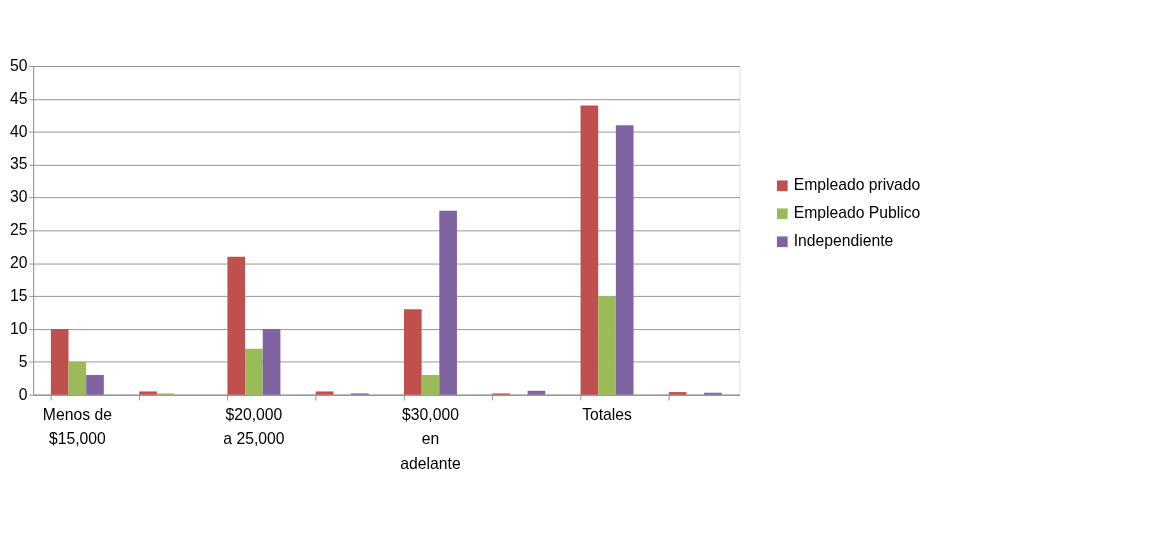  I want to click on y-tick-label: 25, so click(19, 230).